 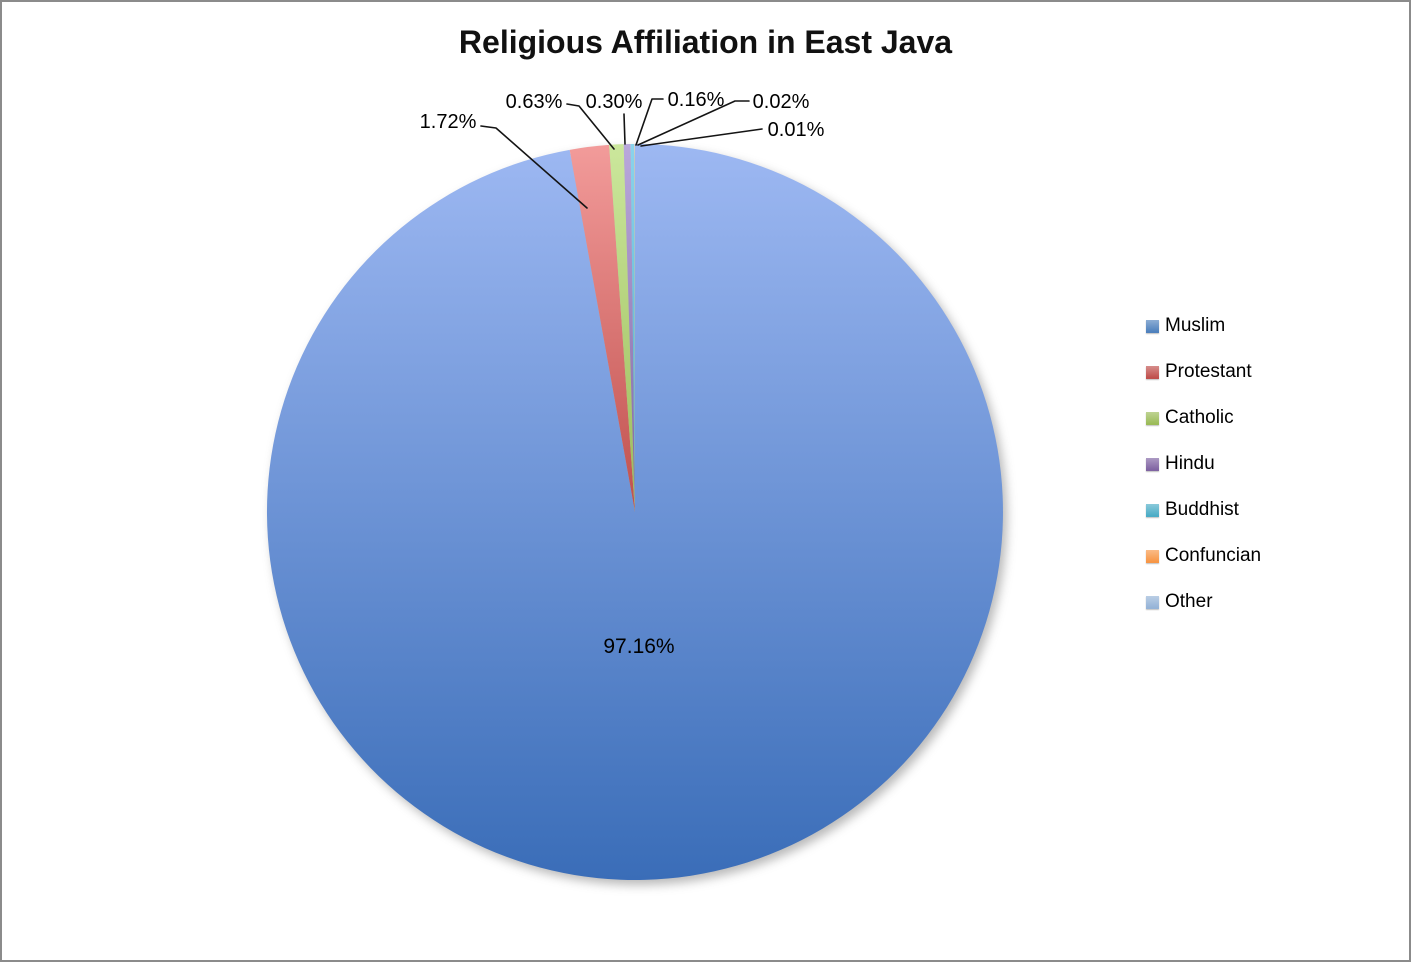 I want to click on data-label-confuncian: 0.02%, so click(x=781, y=102).